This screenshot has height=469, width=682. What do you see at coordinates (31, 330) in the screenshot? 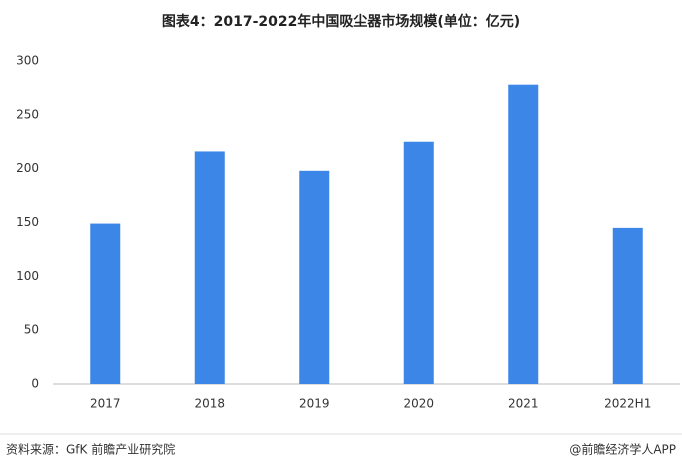
I see `y-tick-label: 50` at bounding box center [31, 330].